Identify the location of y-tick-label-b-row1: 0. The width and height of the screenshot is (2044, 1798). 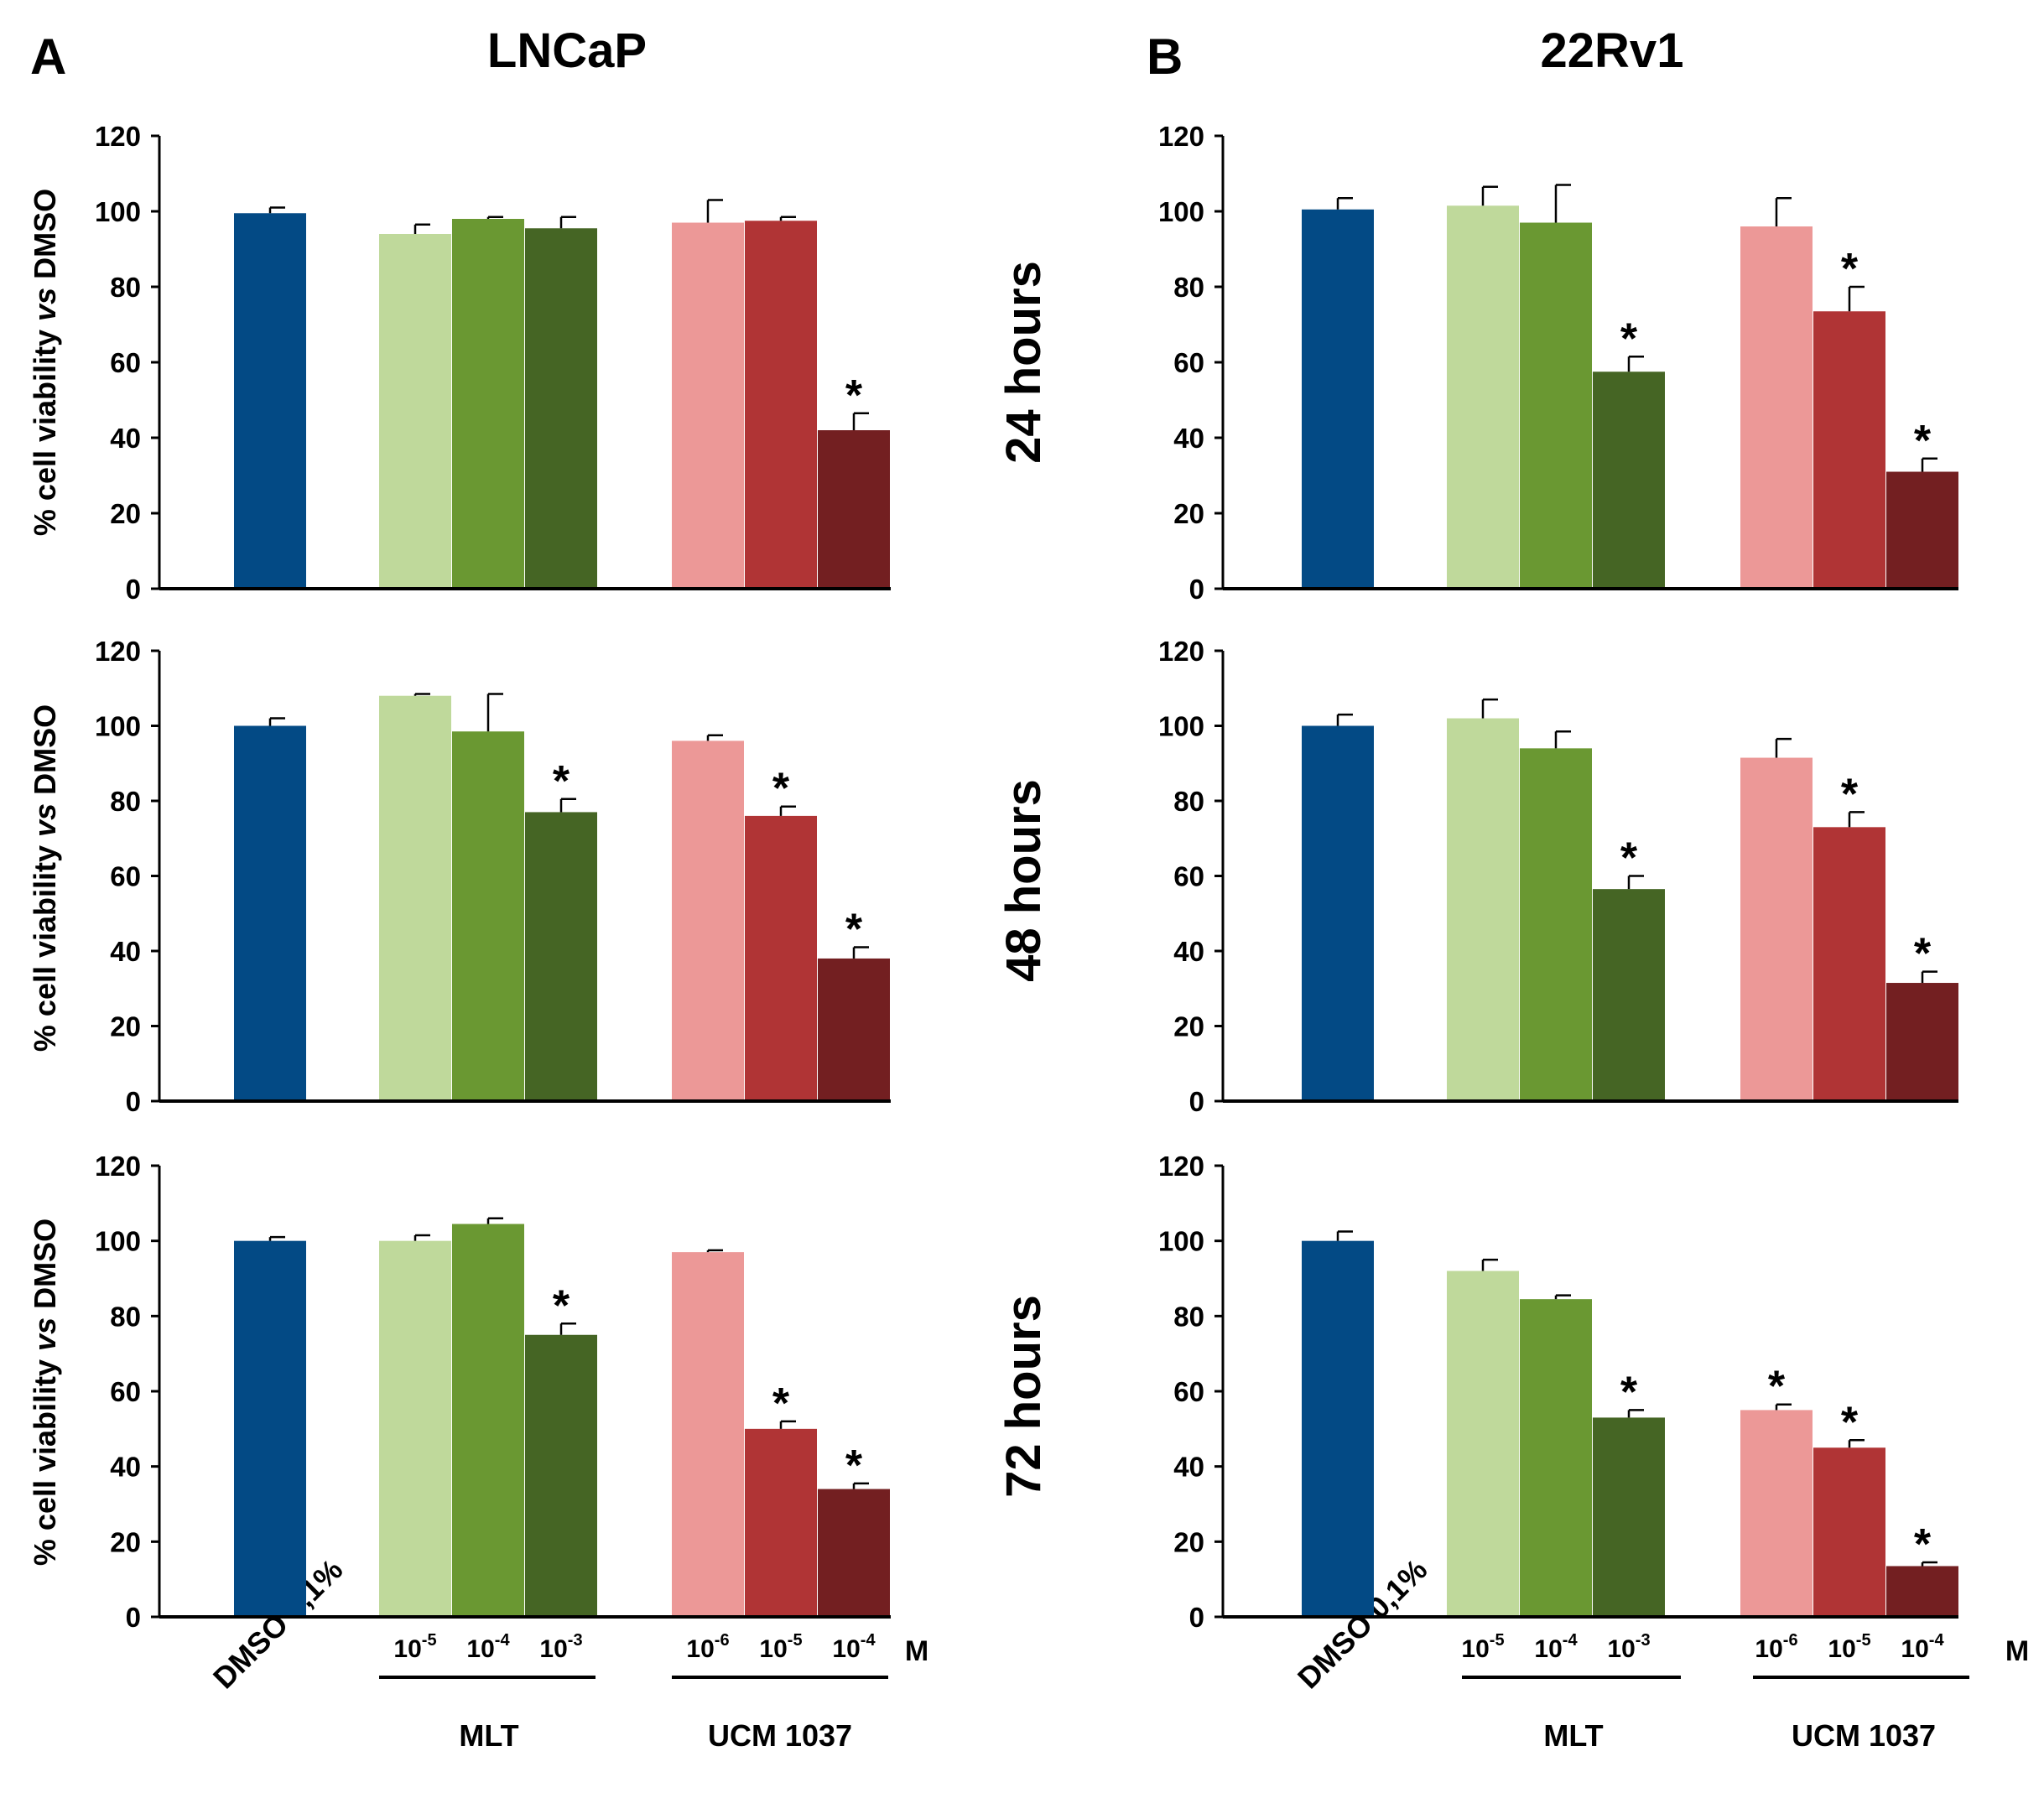
(1196, 589).